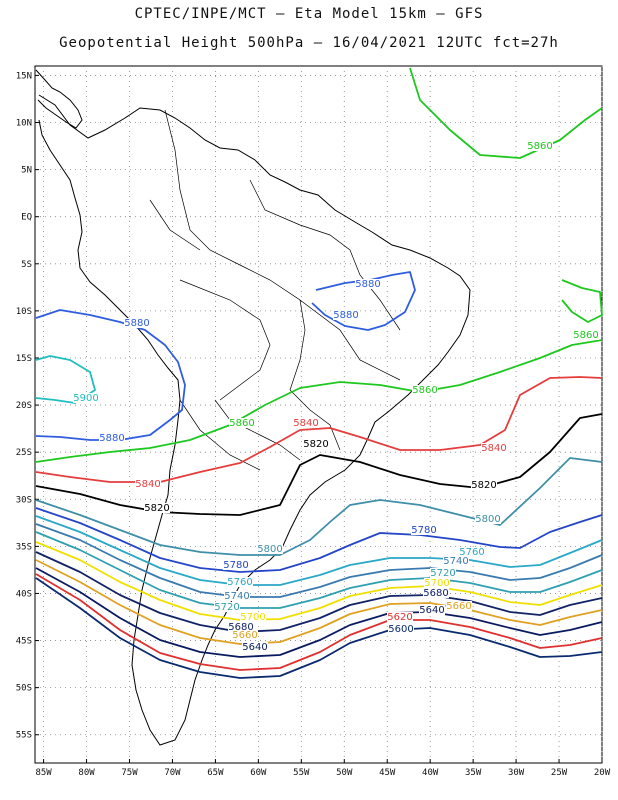 This screenshot has width=618, height=800. I want to click on lon-tick-label: 50W, so click(344, 773).